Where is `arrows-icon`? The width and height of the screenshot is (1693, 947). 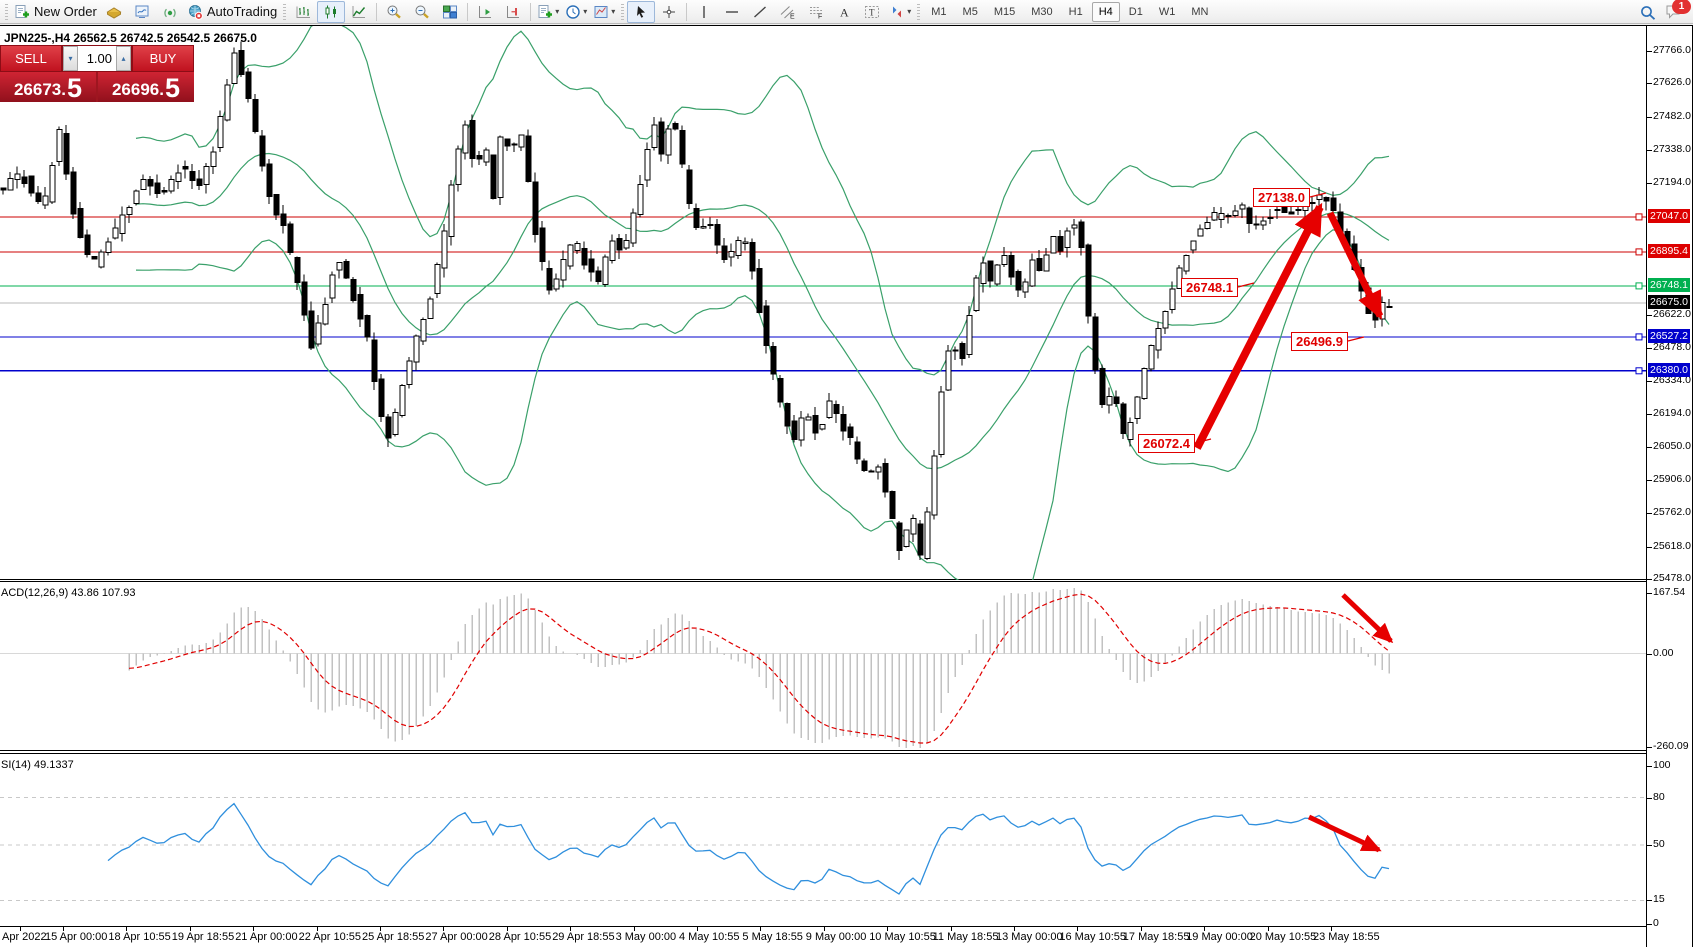 arrows-icon is located at coordinates (897, 12).